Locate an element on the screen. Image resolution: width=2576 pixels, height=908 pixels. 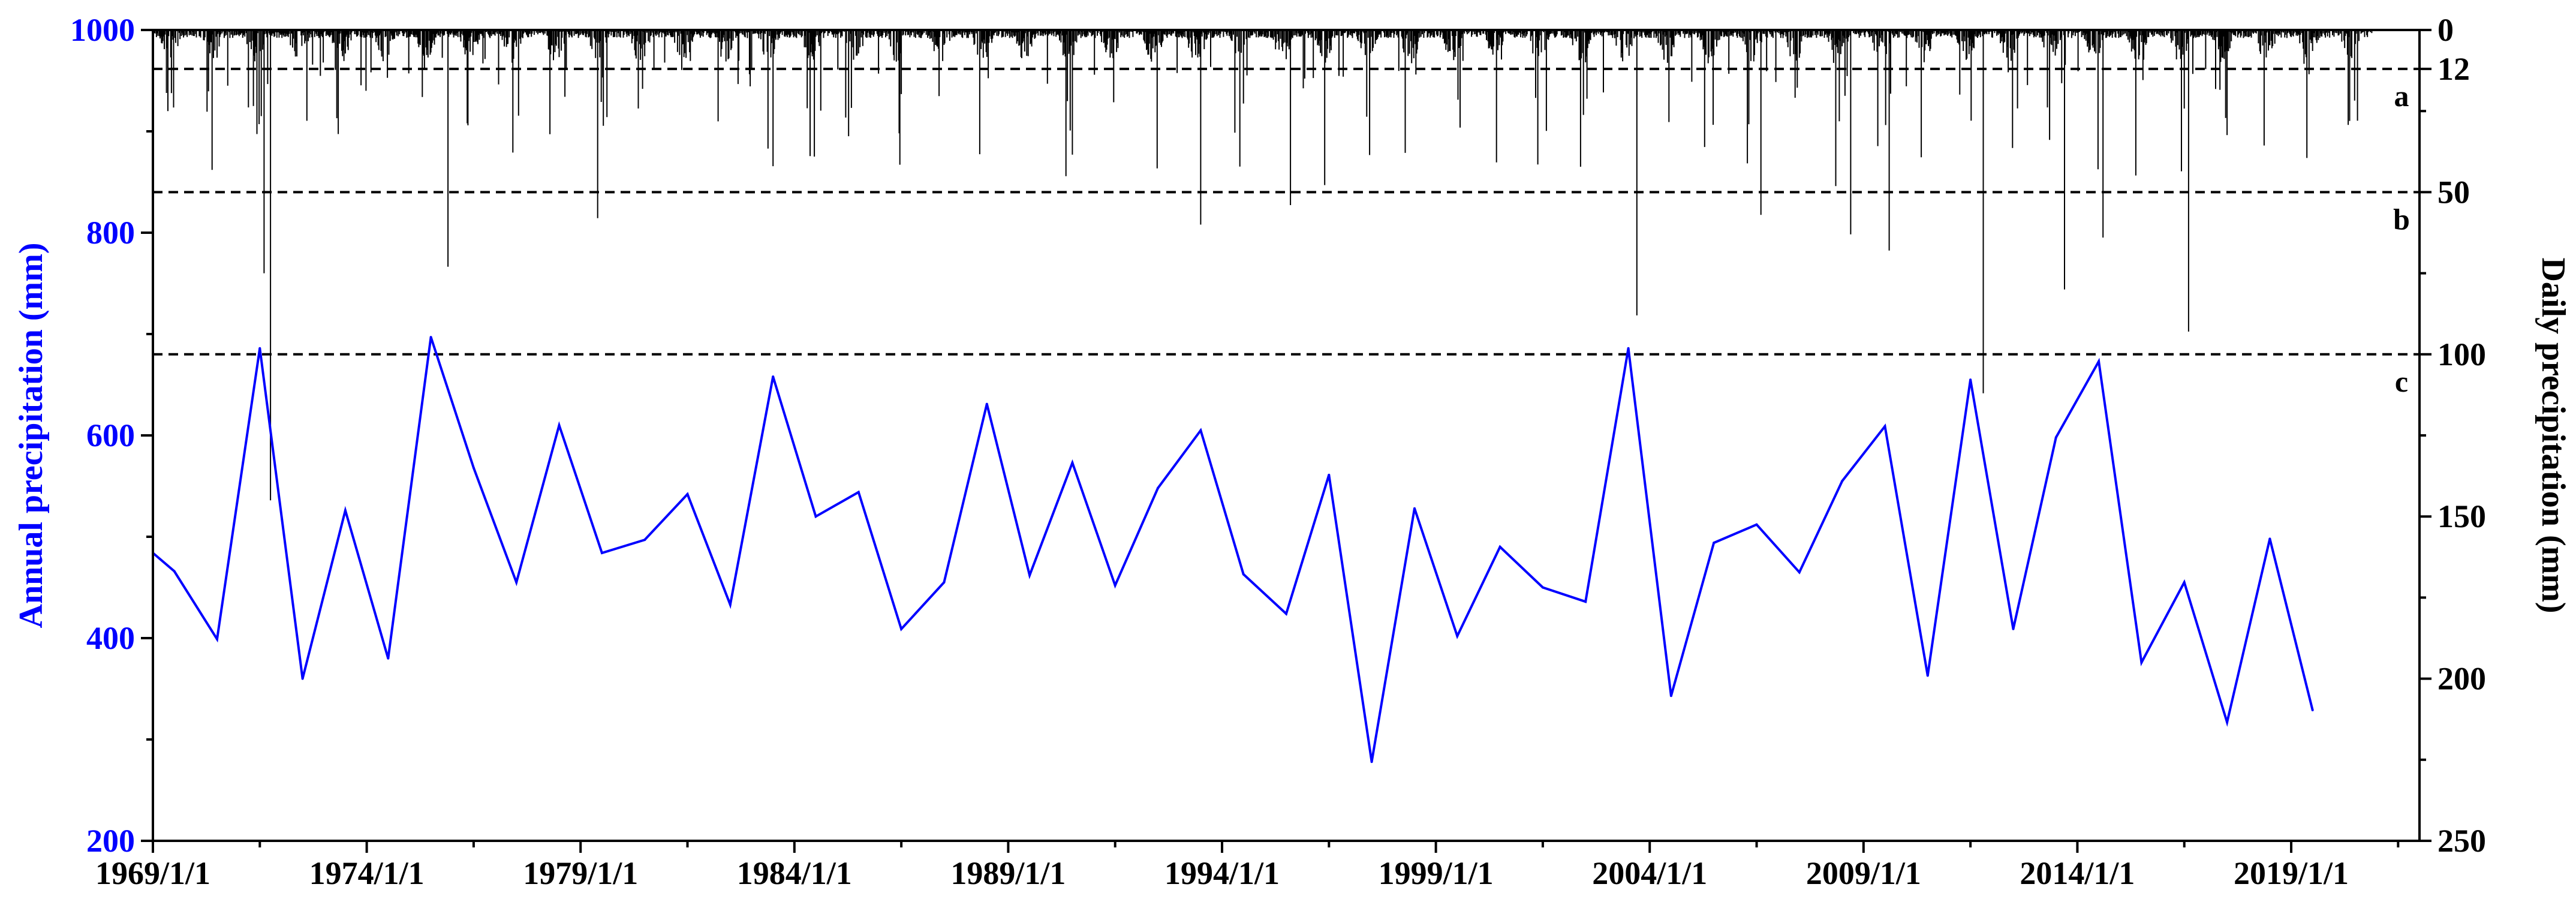
left-axis-title: Annual precipitation (mm) is located at coordinates (31, 436).